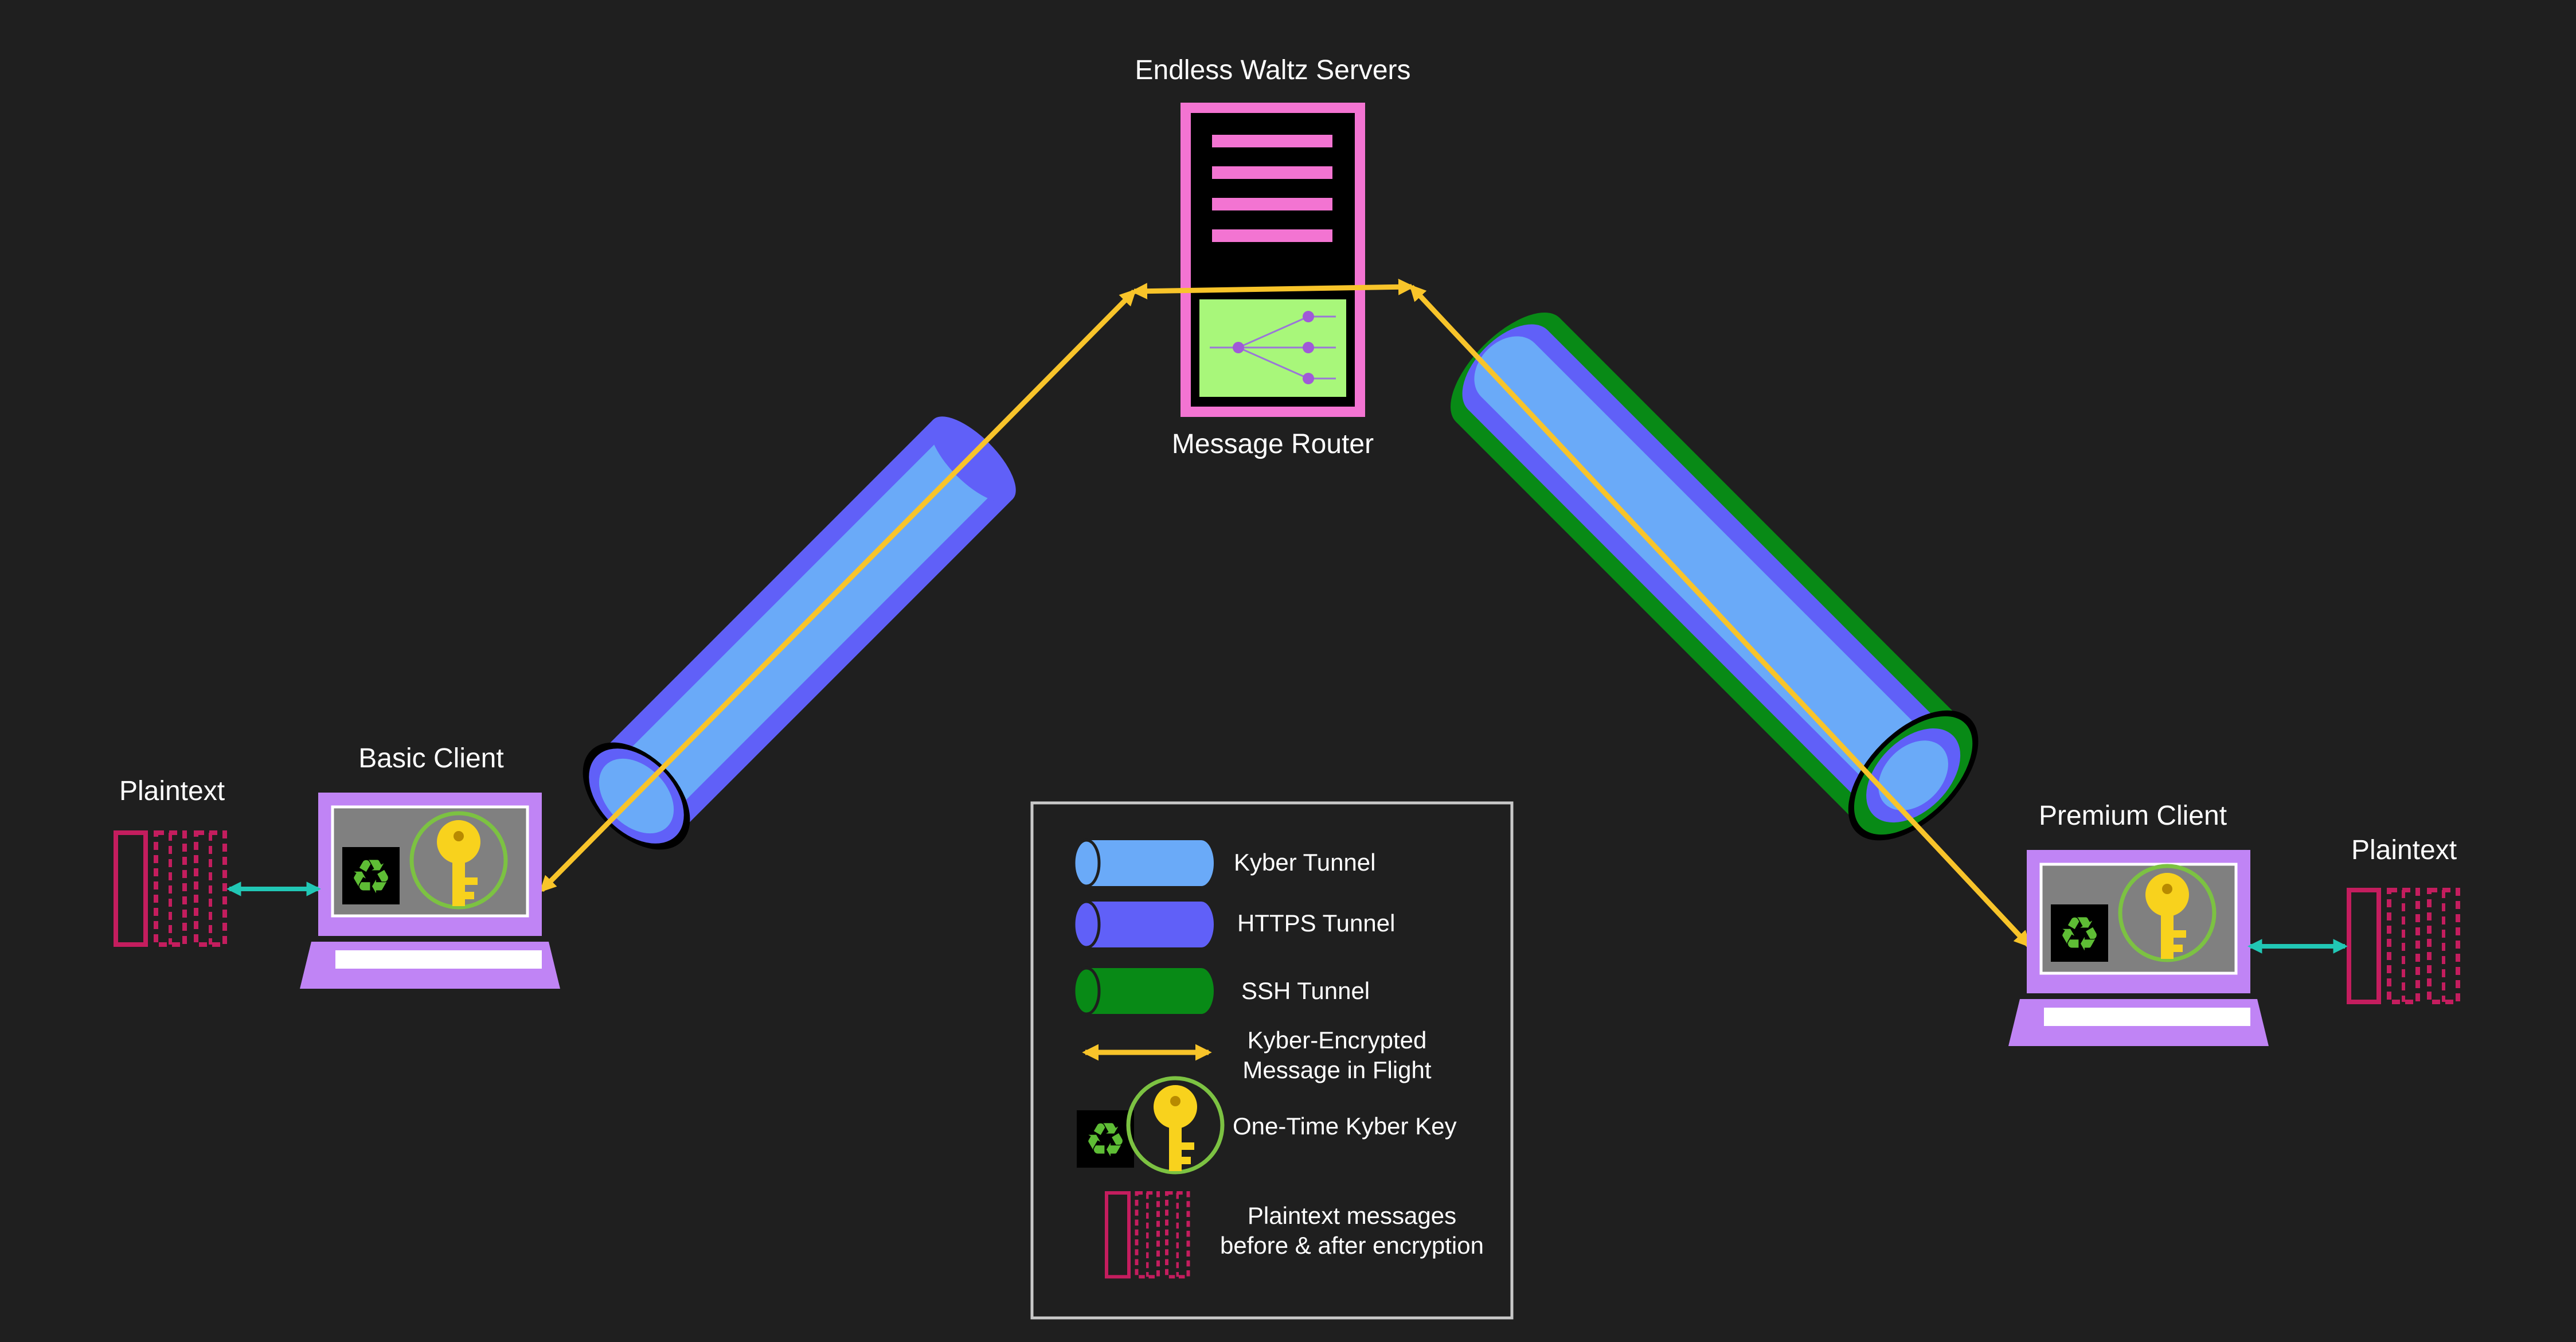 The height and width of the screenshot is (1342, 2576). I want to click on legend-ssh-swatch, so click(1143, 991).